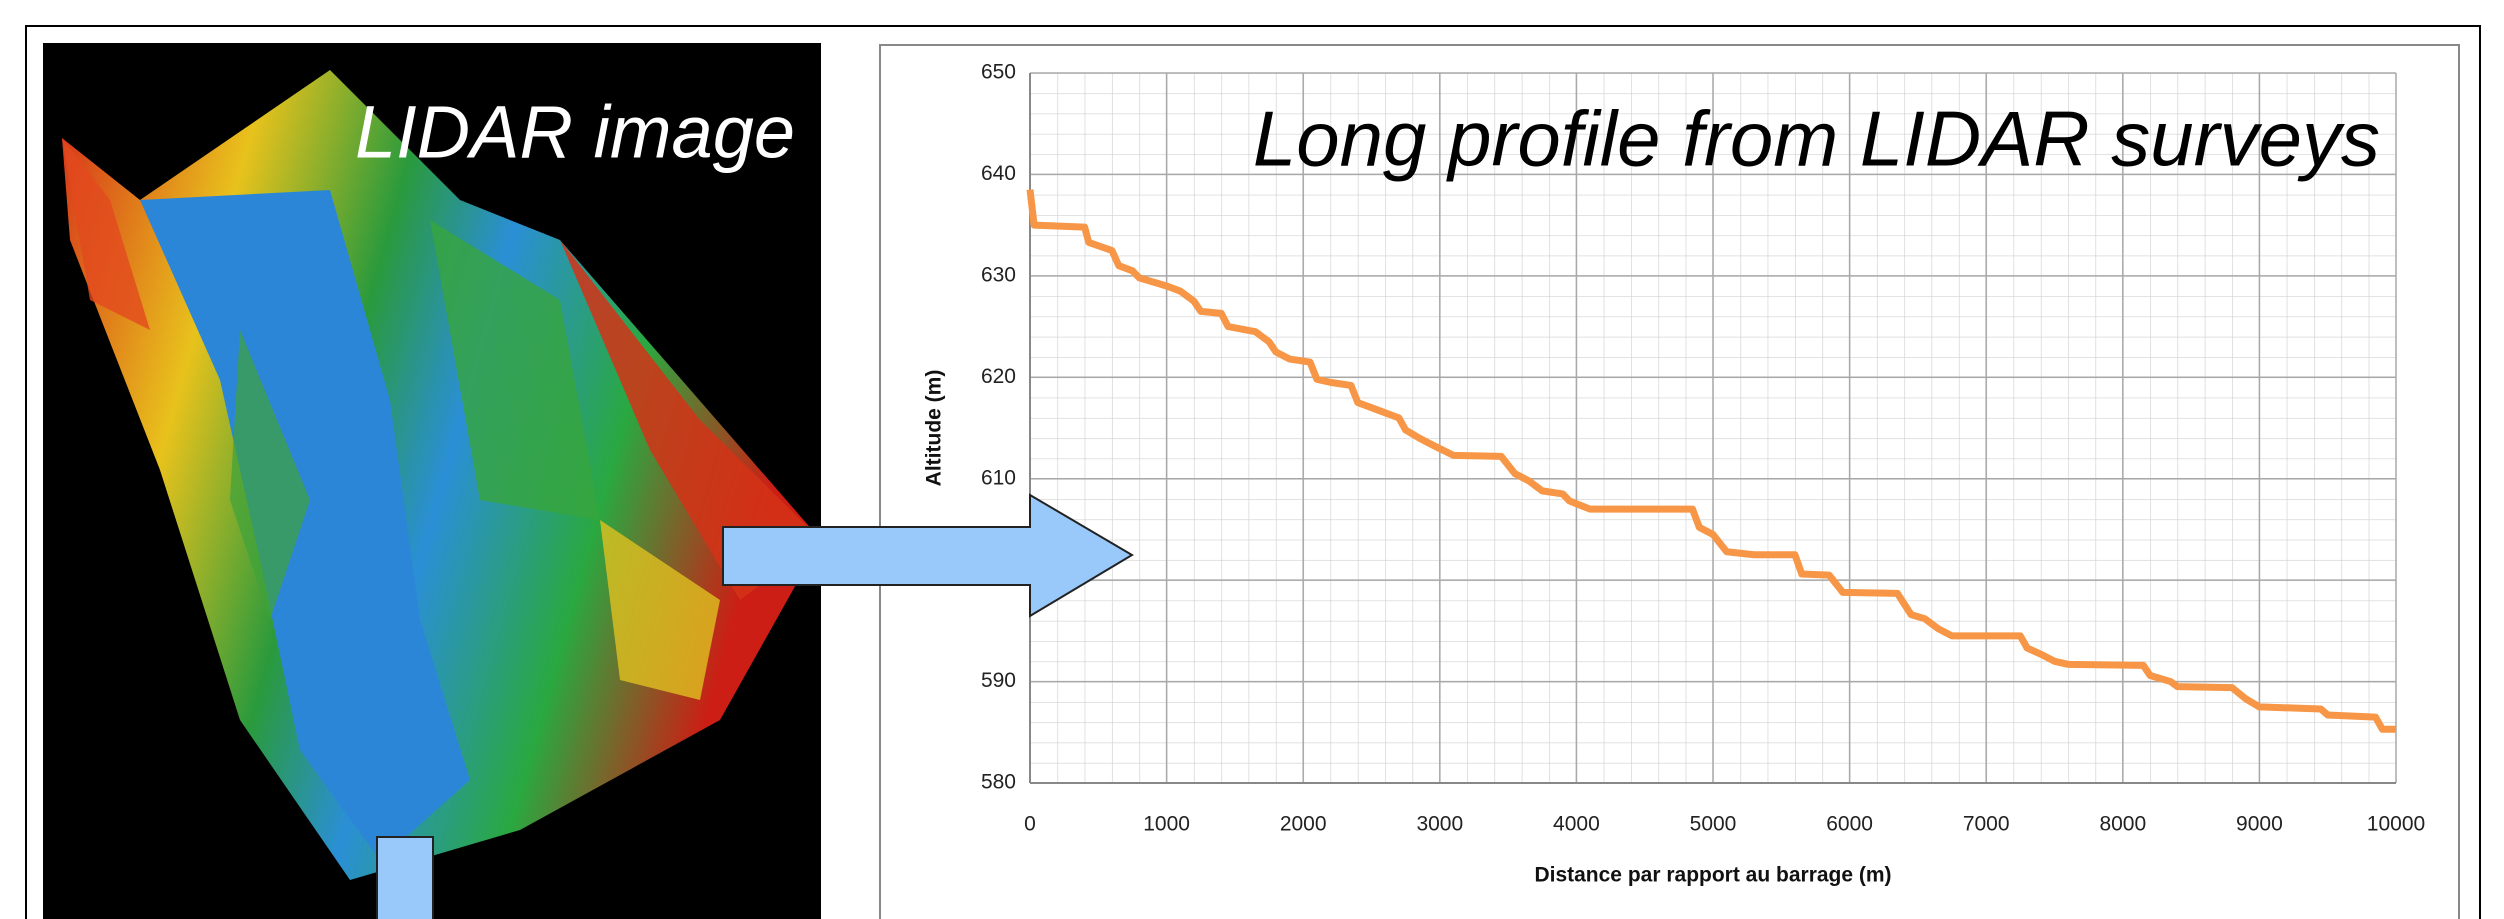  Describe the element at coordinates (1849, 824) in the screenshot. I see `x-tick-label: 6000` at that location.